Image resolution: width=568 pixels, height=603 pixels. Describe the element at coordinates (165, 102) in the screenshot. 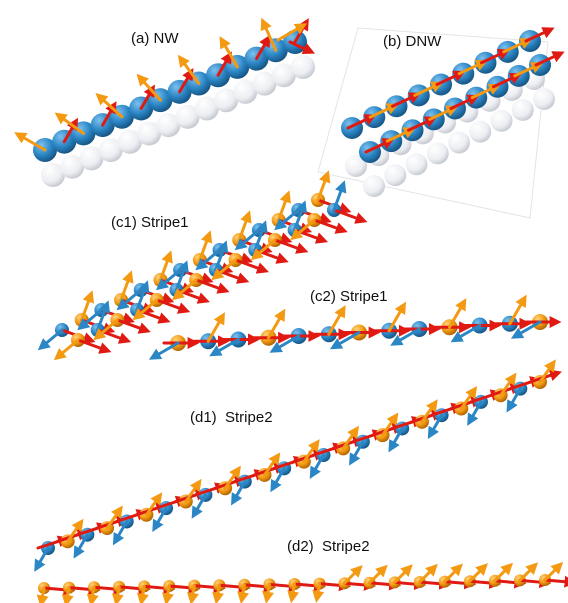

I see `panel-a-nanowire` at that location.